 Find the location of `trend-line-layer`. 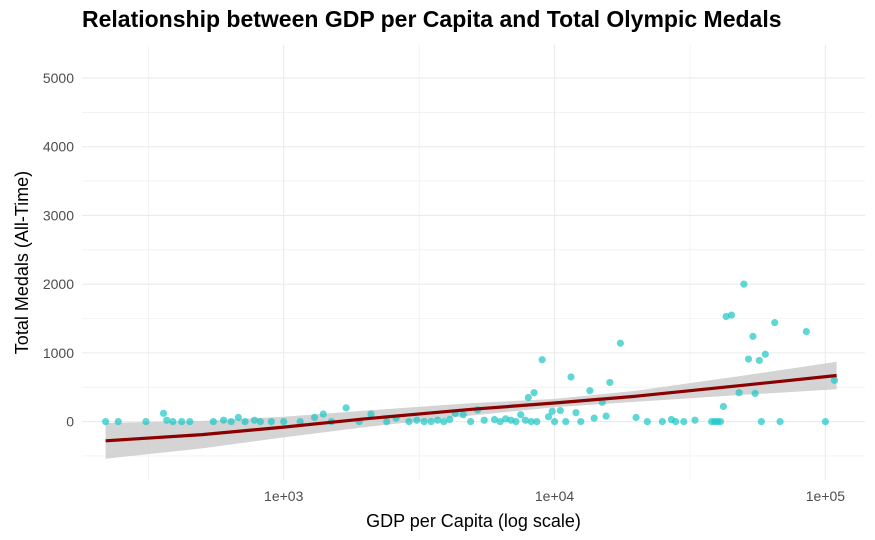

trend-line-layer is located at coordinates (471, 408).